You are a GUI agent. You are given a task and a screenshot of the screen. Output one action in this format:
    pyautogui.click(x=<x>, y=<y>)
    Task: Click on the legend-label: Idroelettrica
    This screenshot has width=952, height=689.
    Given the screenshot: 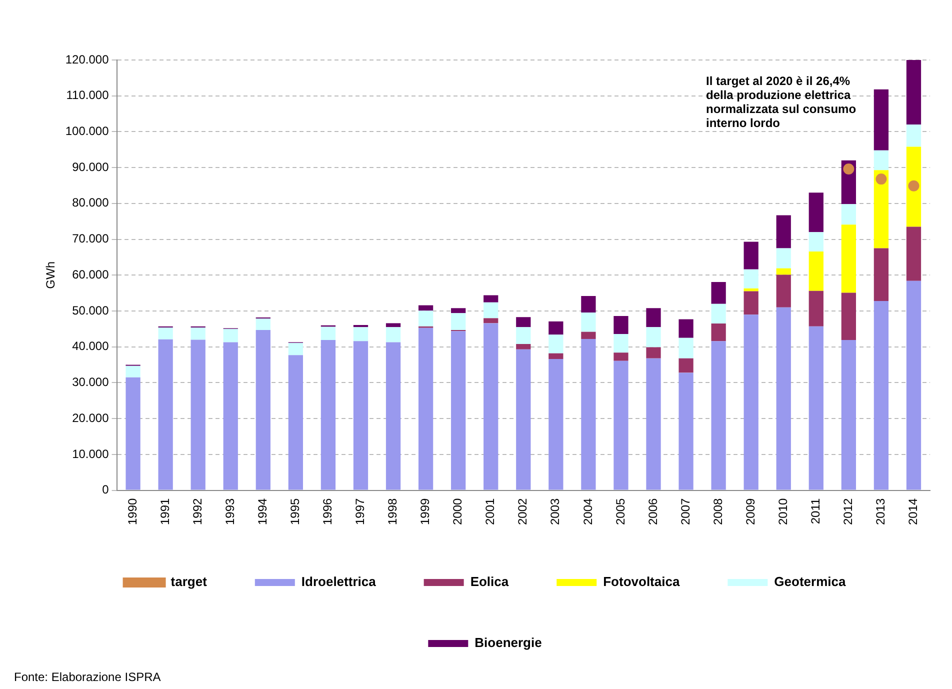 What is the action you would take?
    pyautogui.click(x=339, y=582)
    